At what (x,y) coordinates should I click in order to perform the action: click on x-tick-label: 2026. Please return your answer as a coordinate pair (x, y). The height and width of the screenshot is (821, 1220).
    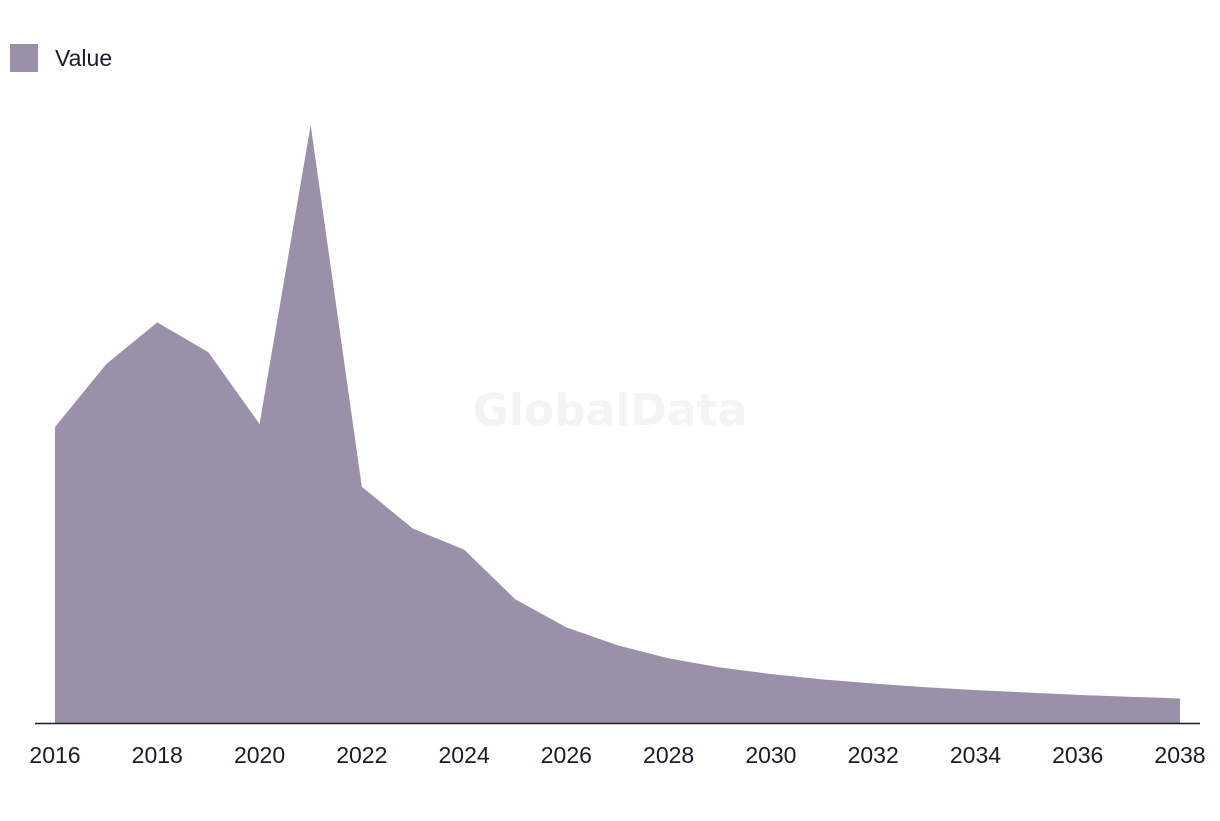
    Looking at the image, I should click on (566, 755).